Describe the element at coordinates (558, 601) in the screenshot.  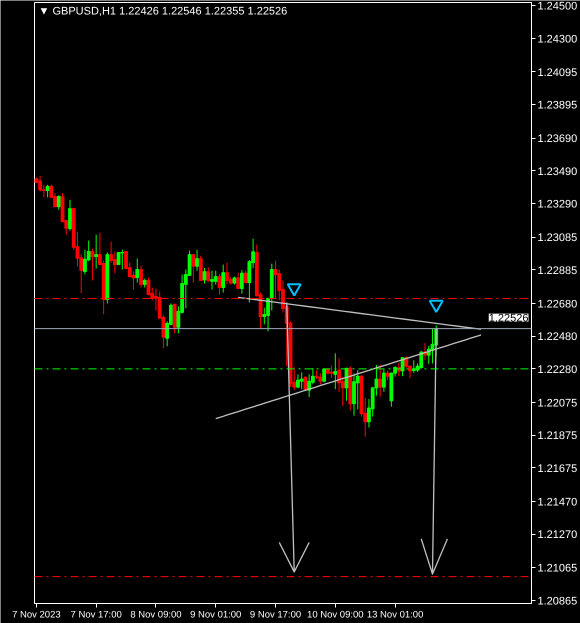
I see `y-tick-label: 1.20865` at that location.